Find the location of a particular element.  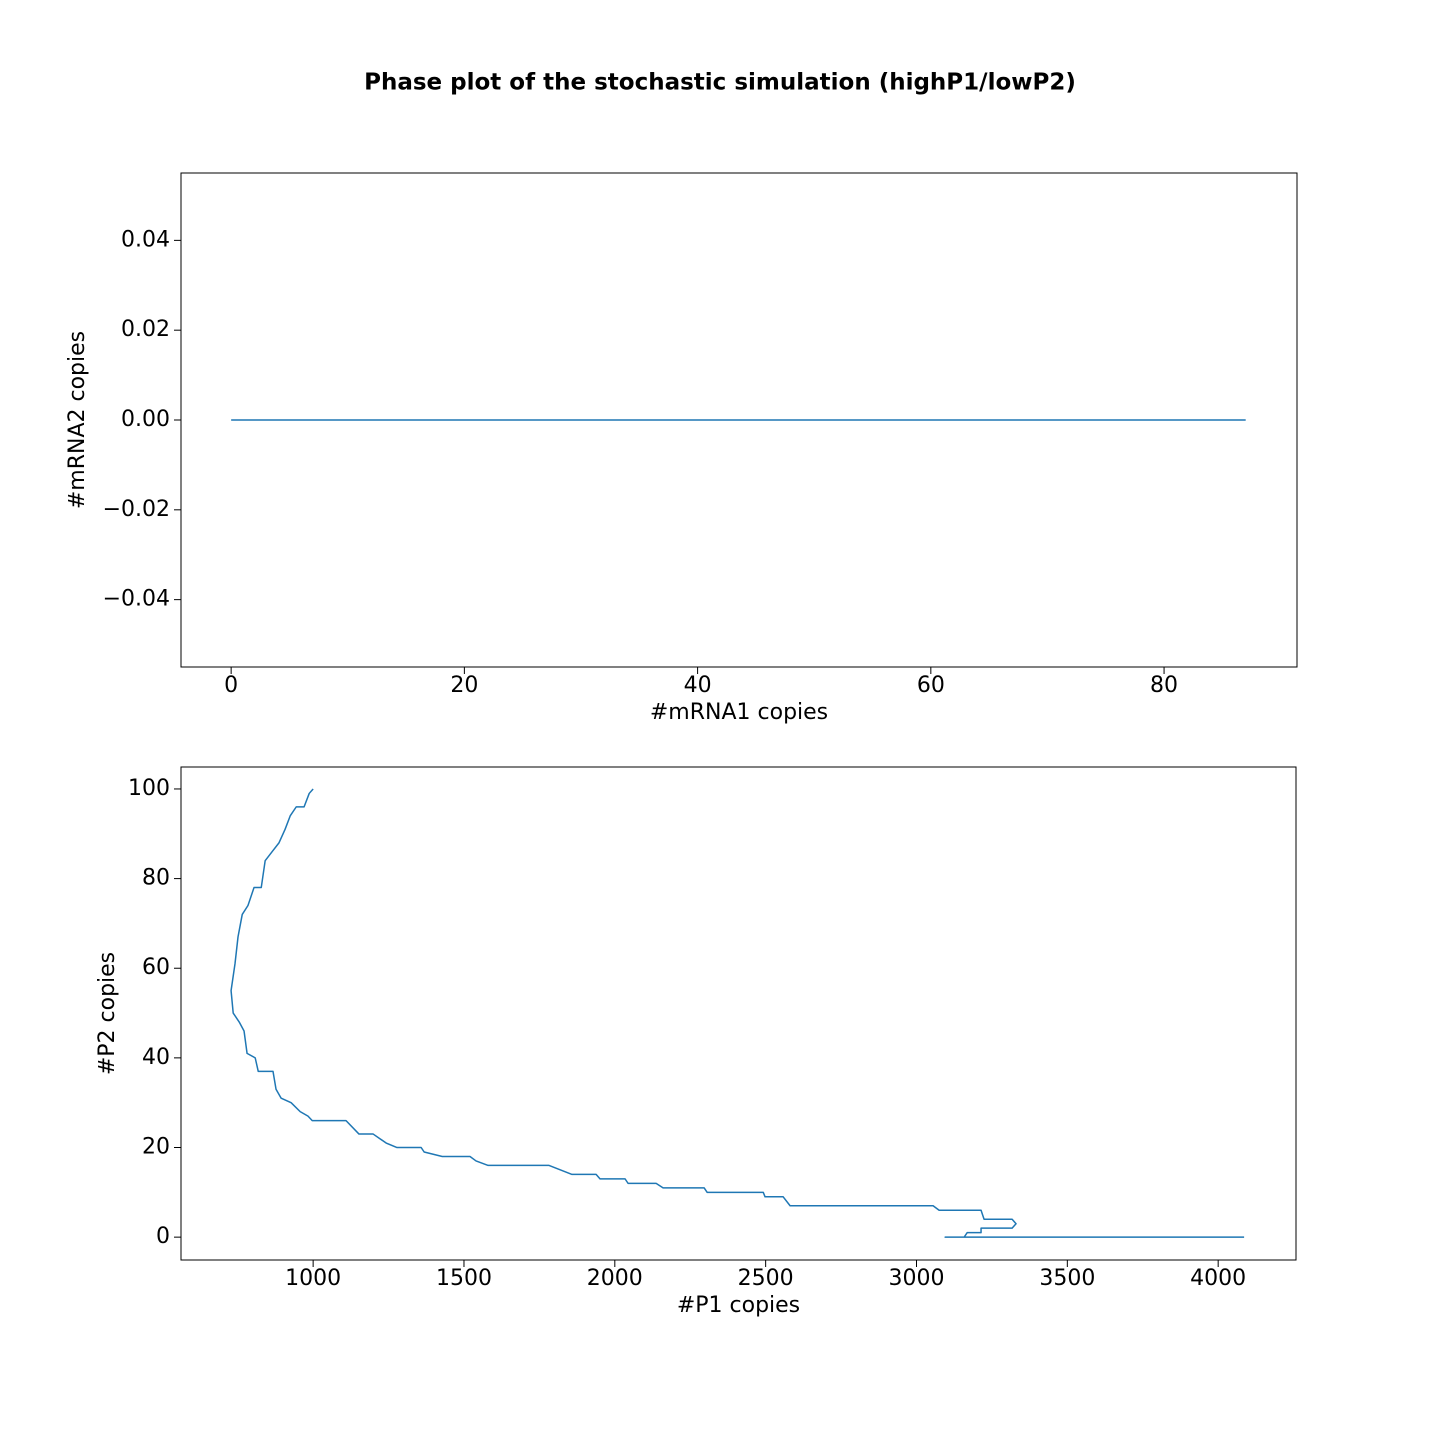

x-tick-label: 2000 is located at coordinates (615, 1278).